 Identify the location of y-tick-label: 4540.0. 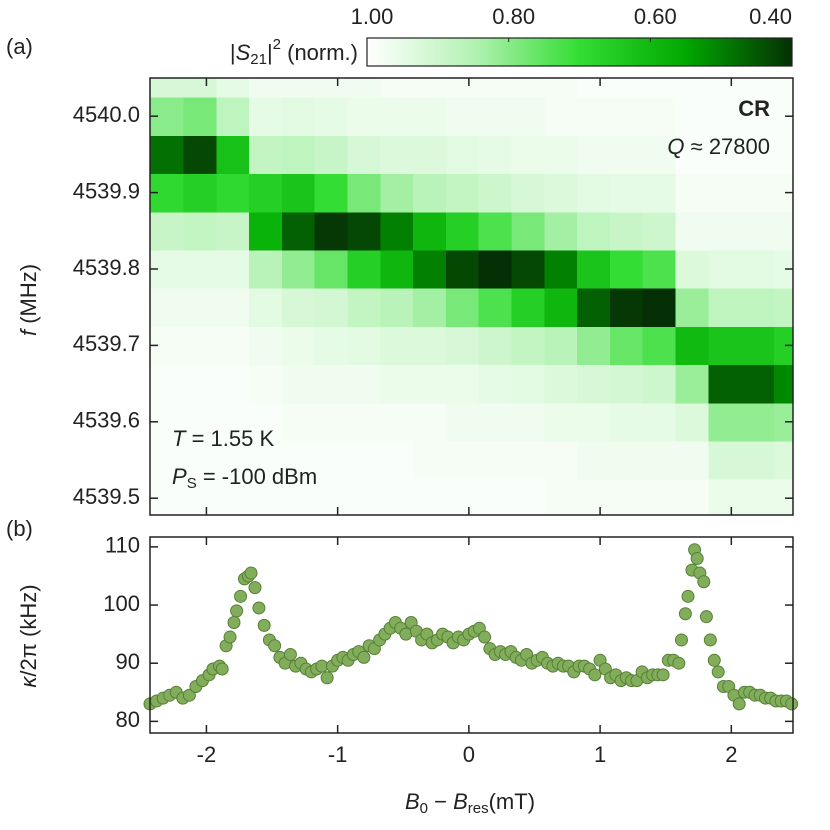
(106, 114).